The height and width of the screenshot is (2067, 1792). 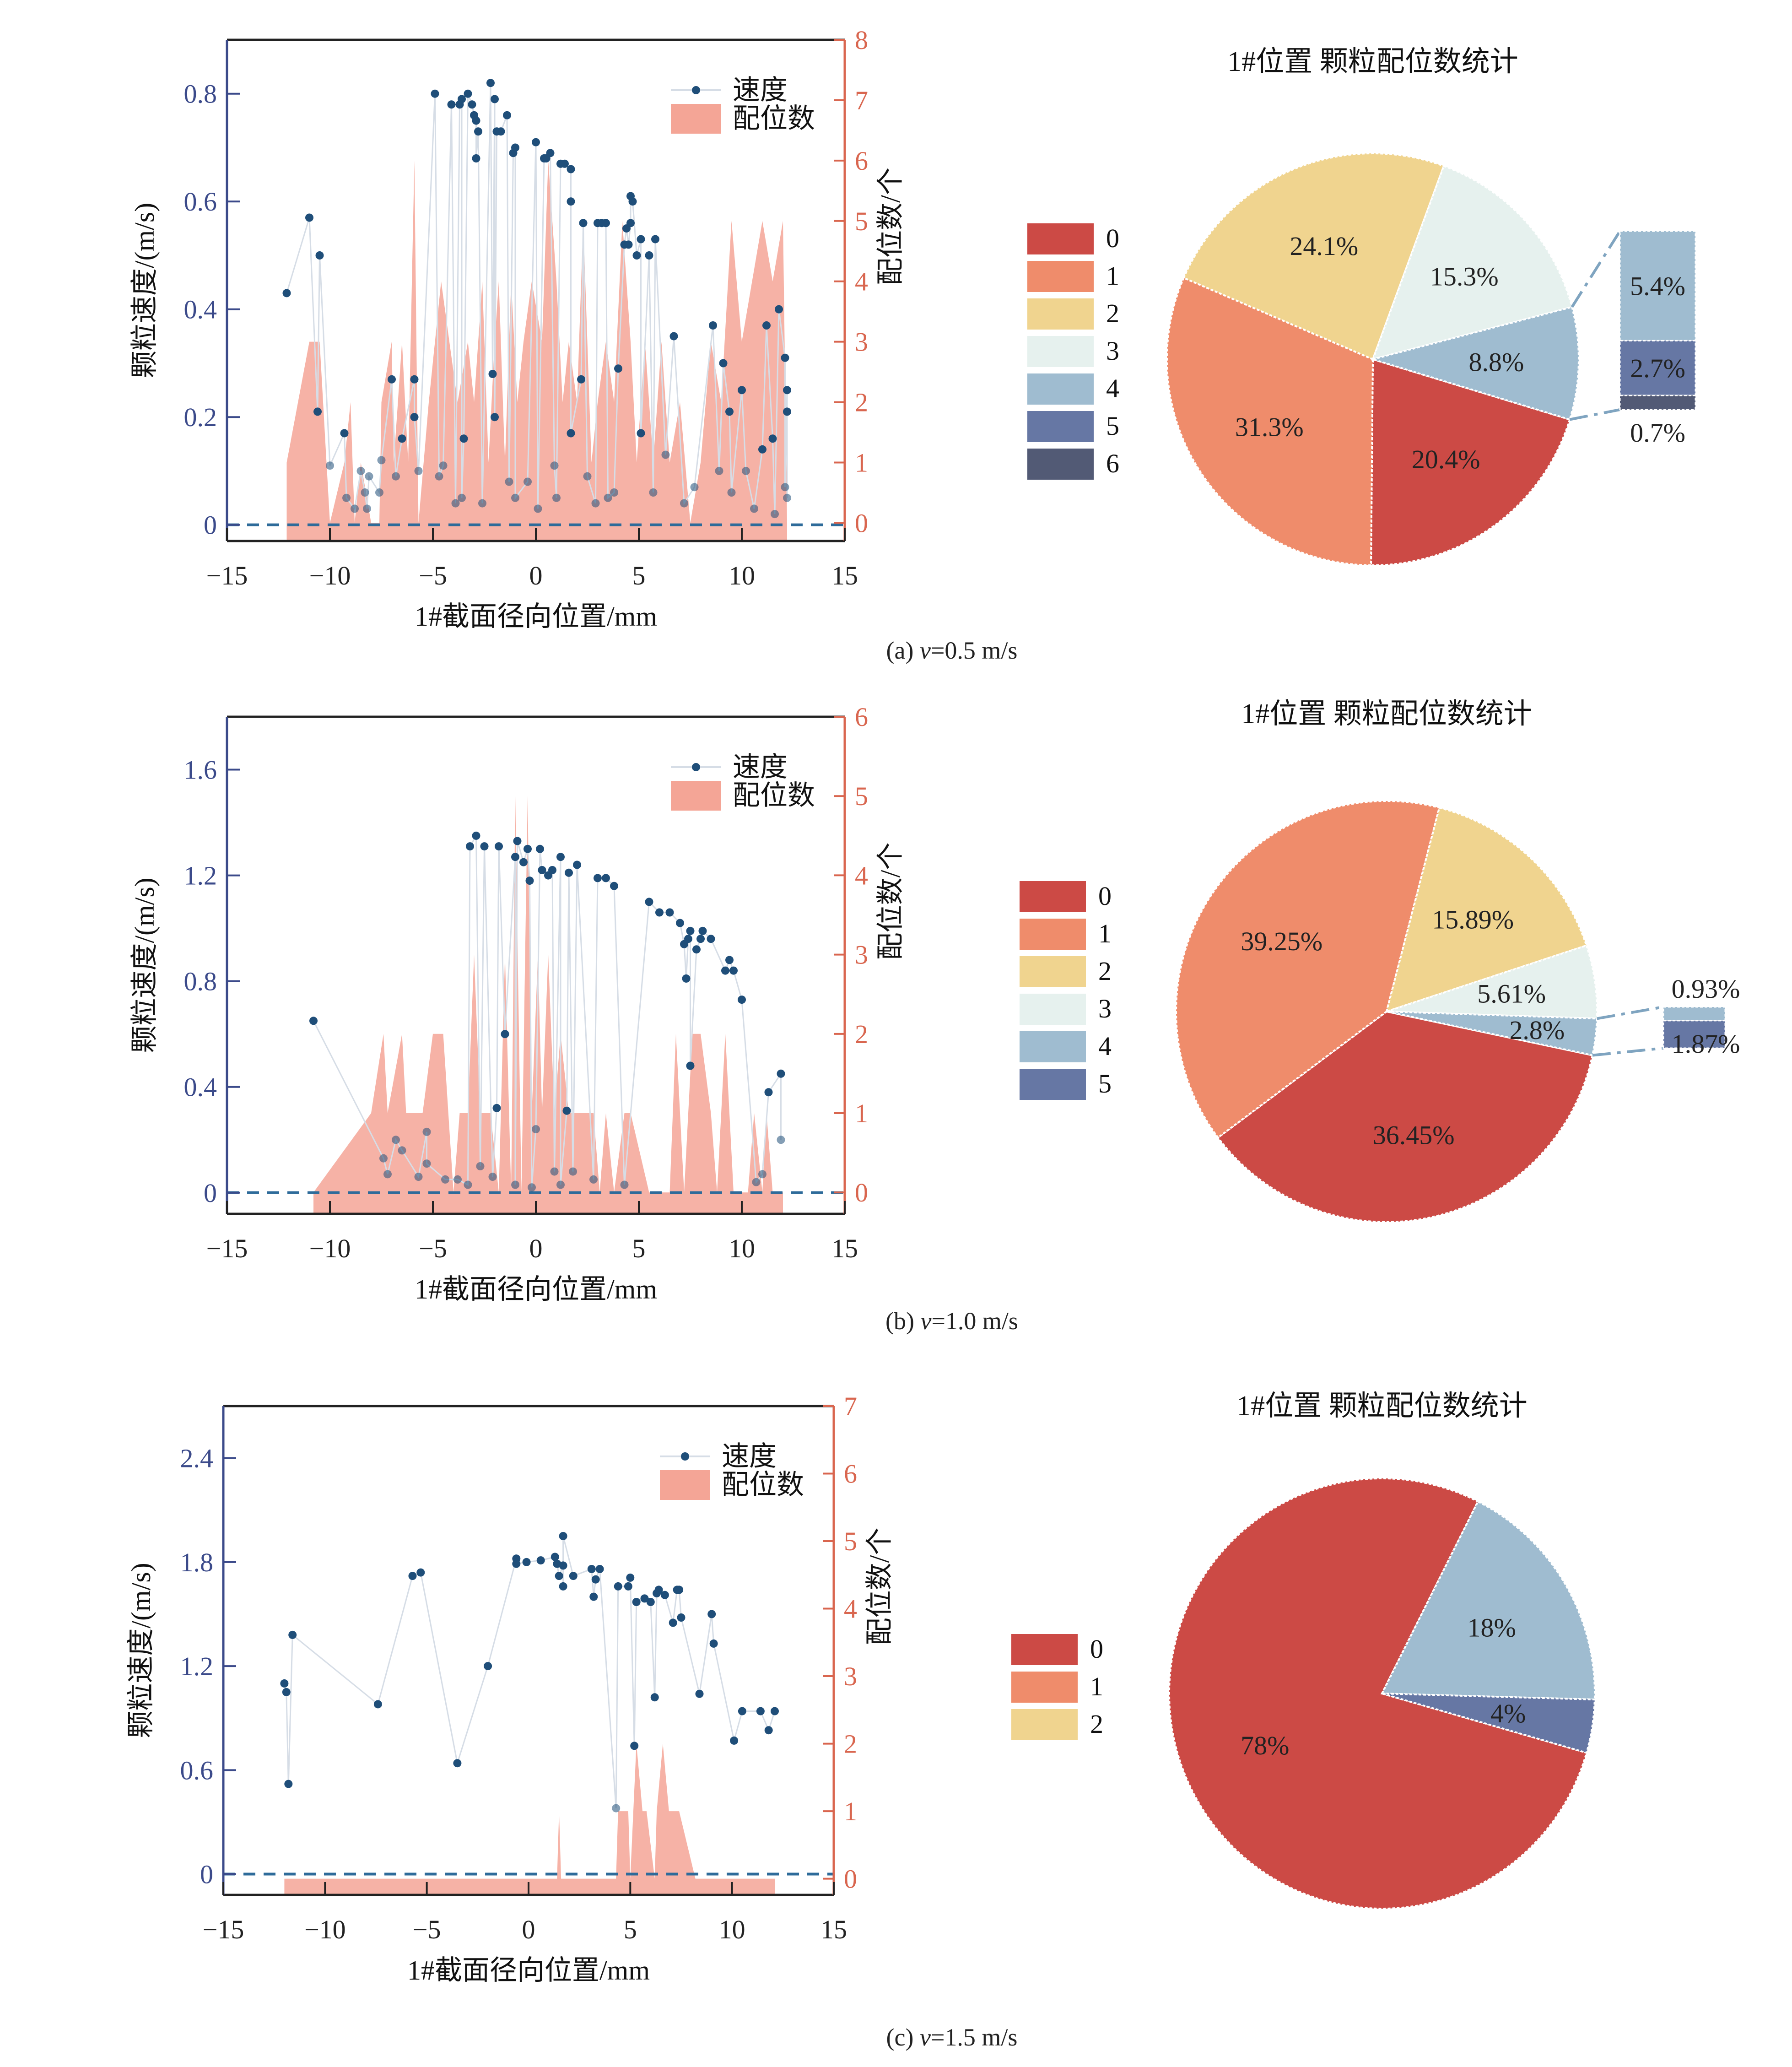 I want to click on pie-slice, so click(x=1489, y=1724).